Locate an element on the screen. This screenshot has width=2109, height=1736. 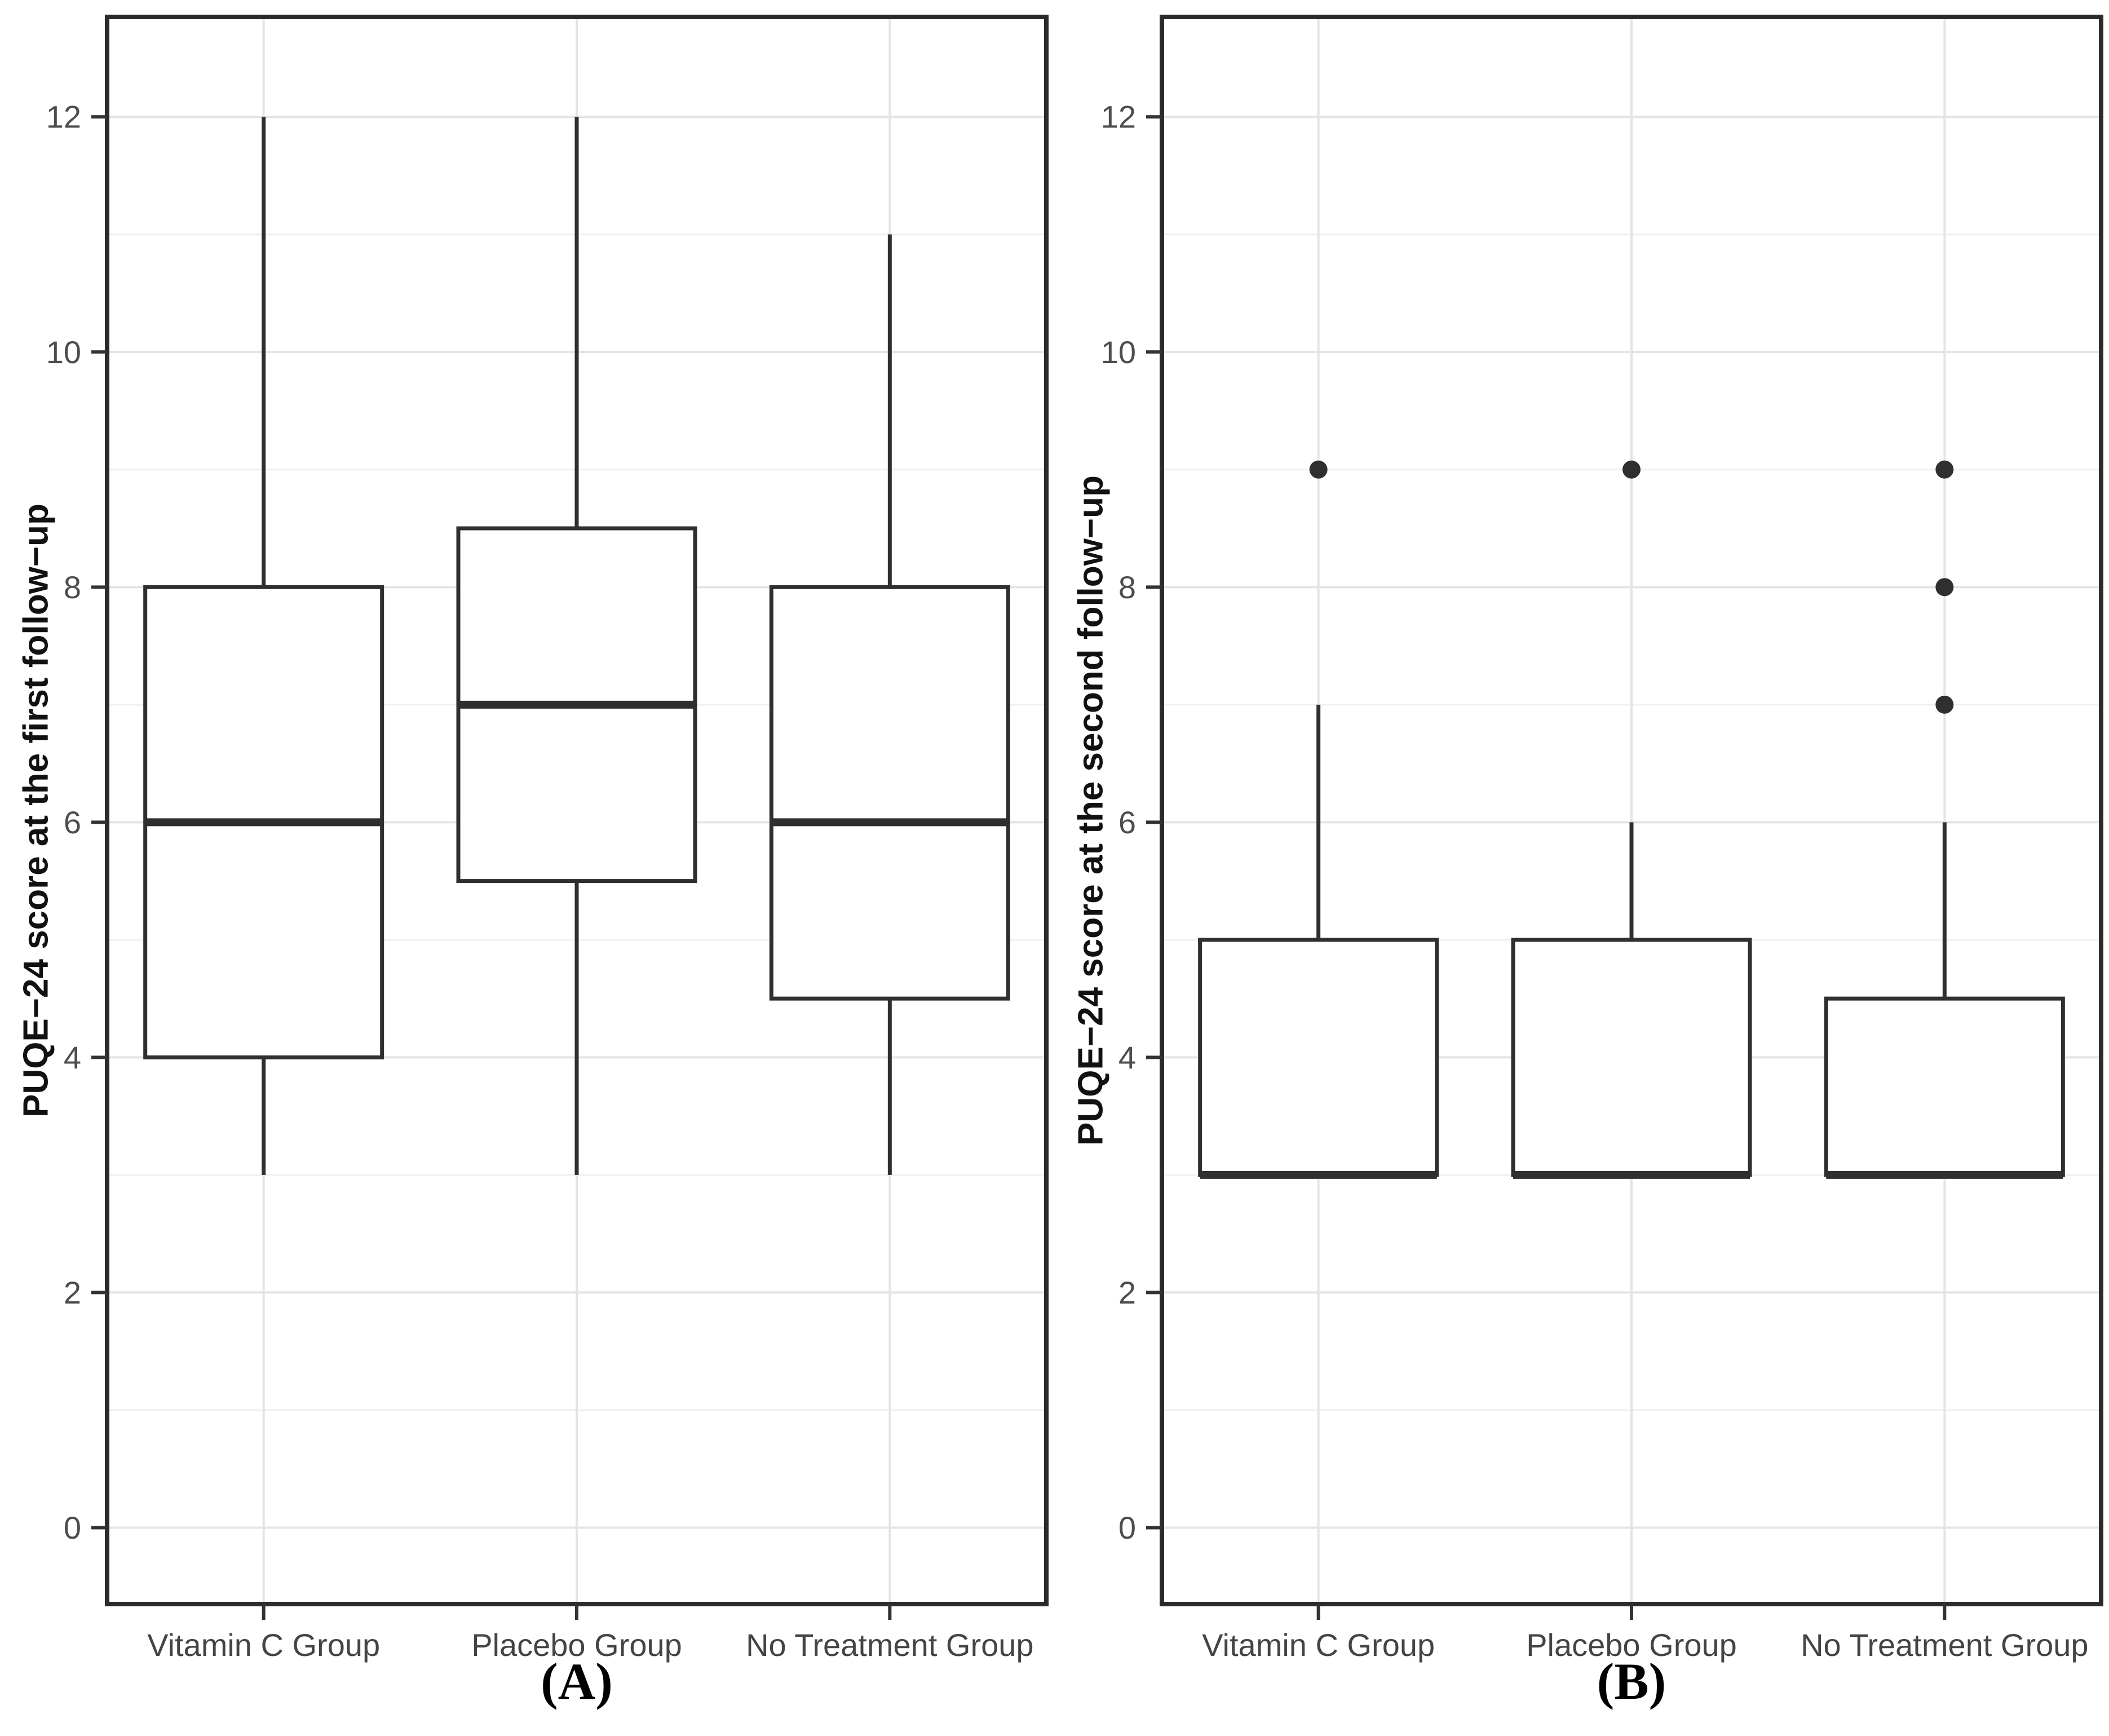
panel-b-box-placebo-group is located at coordinates (1631, 1057).